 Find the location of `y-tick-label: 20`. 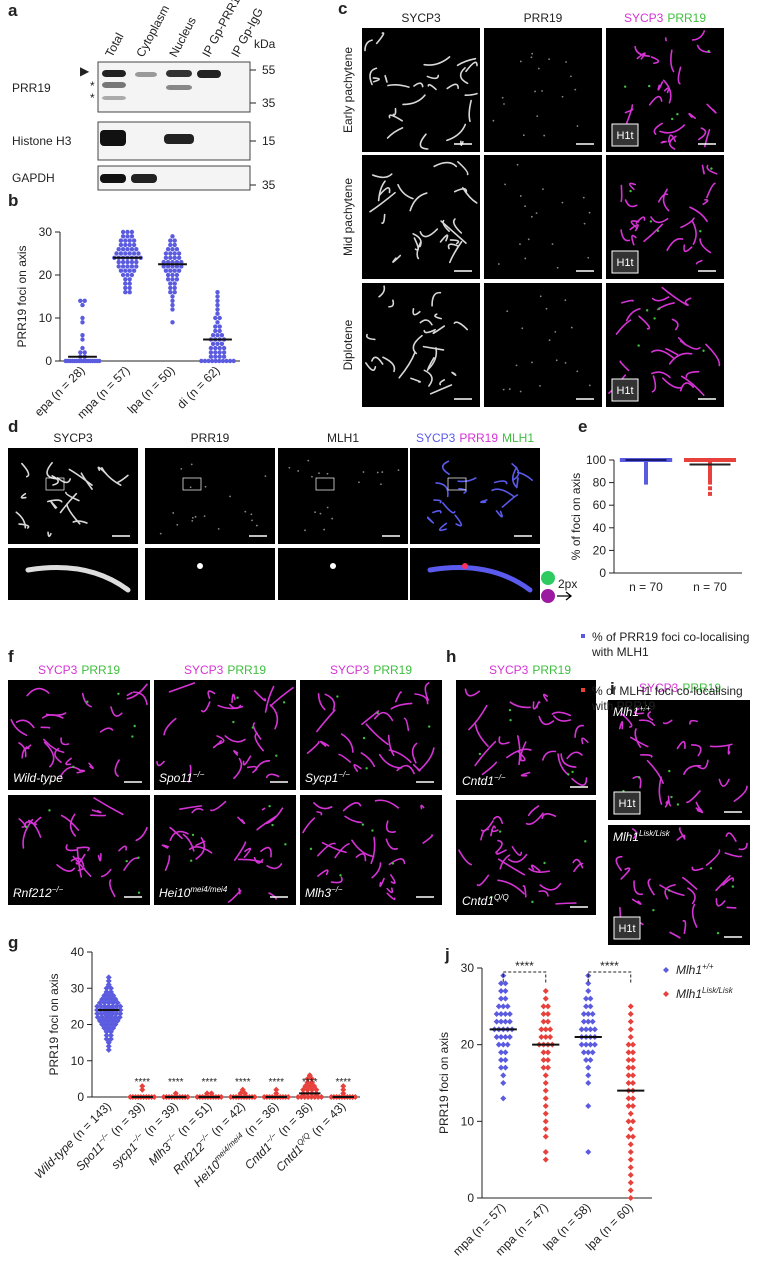

y-tick-label: 20 is located at coordinates (600, 550).